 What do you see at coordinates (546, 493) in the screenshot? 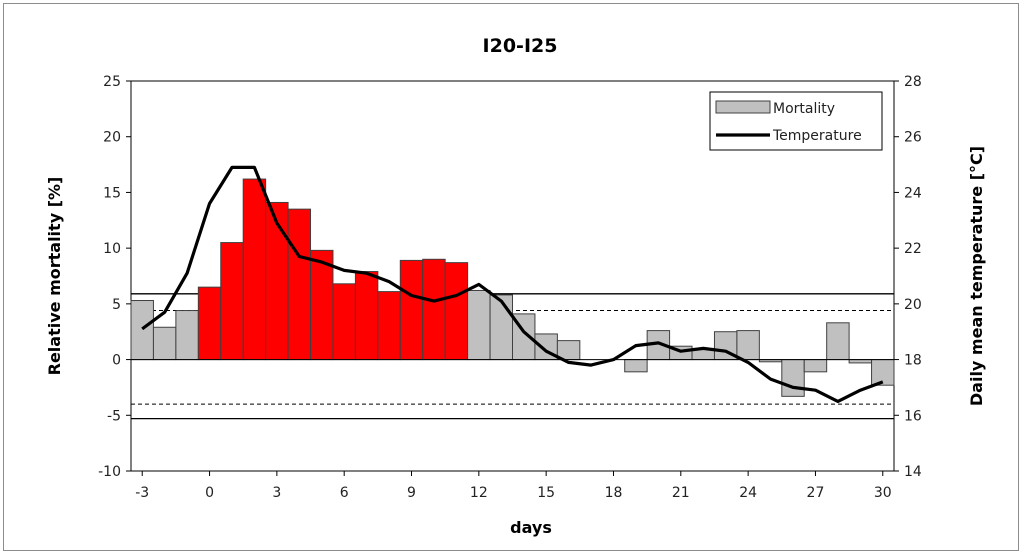
I see `x-tick-label: 15` at bounding box center [546, 493].